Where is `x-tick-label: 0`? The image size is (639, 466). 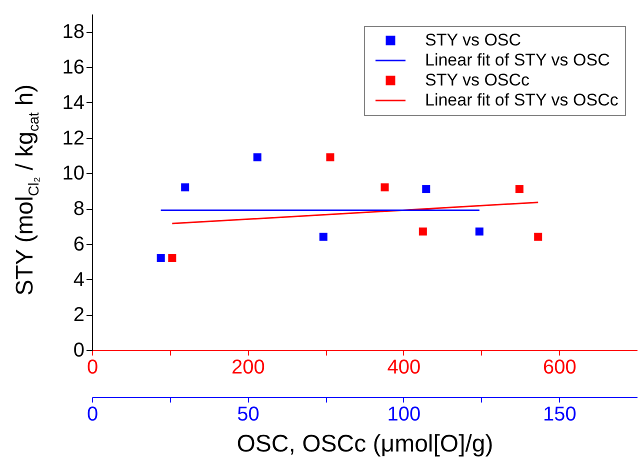
x-tick-label: 0 is located at coordinates (92, 367).